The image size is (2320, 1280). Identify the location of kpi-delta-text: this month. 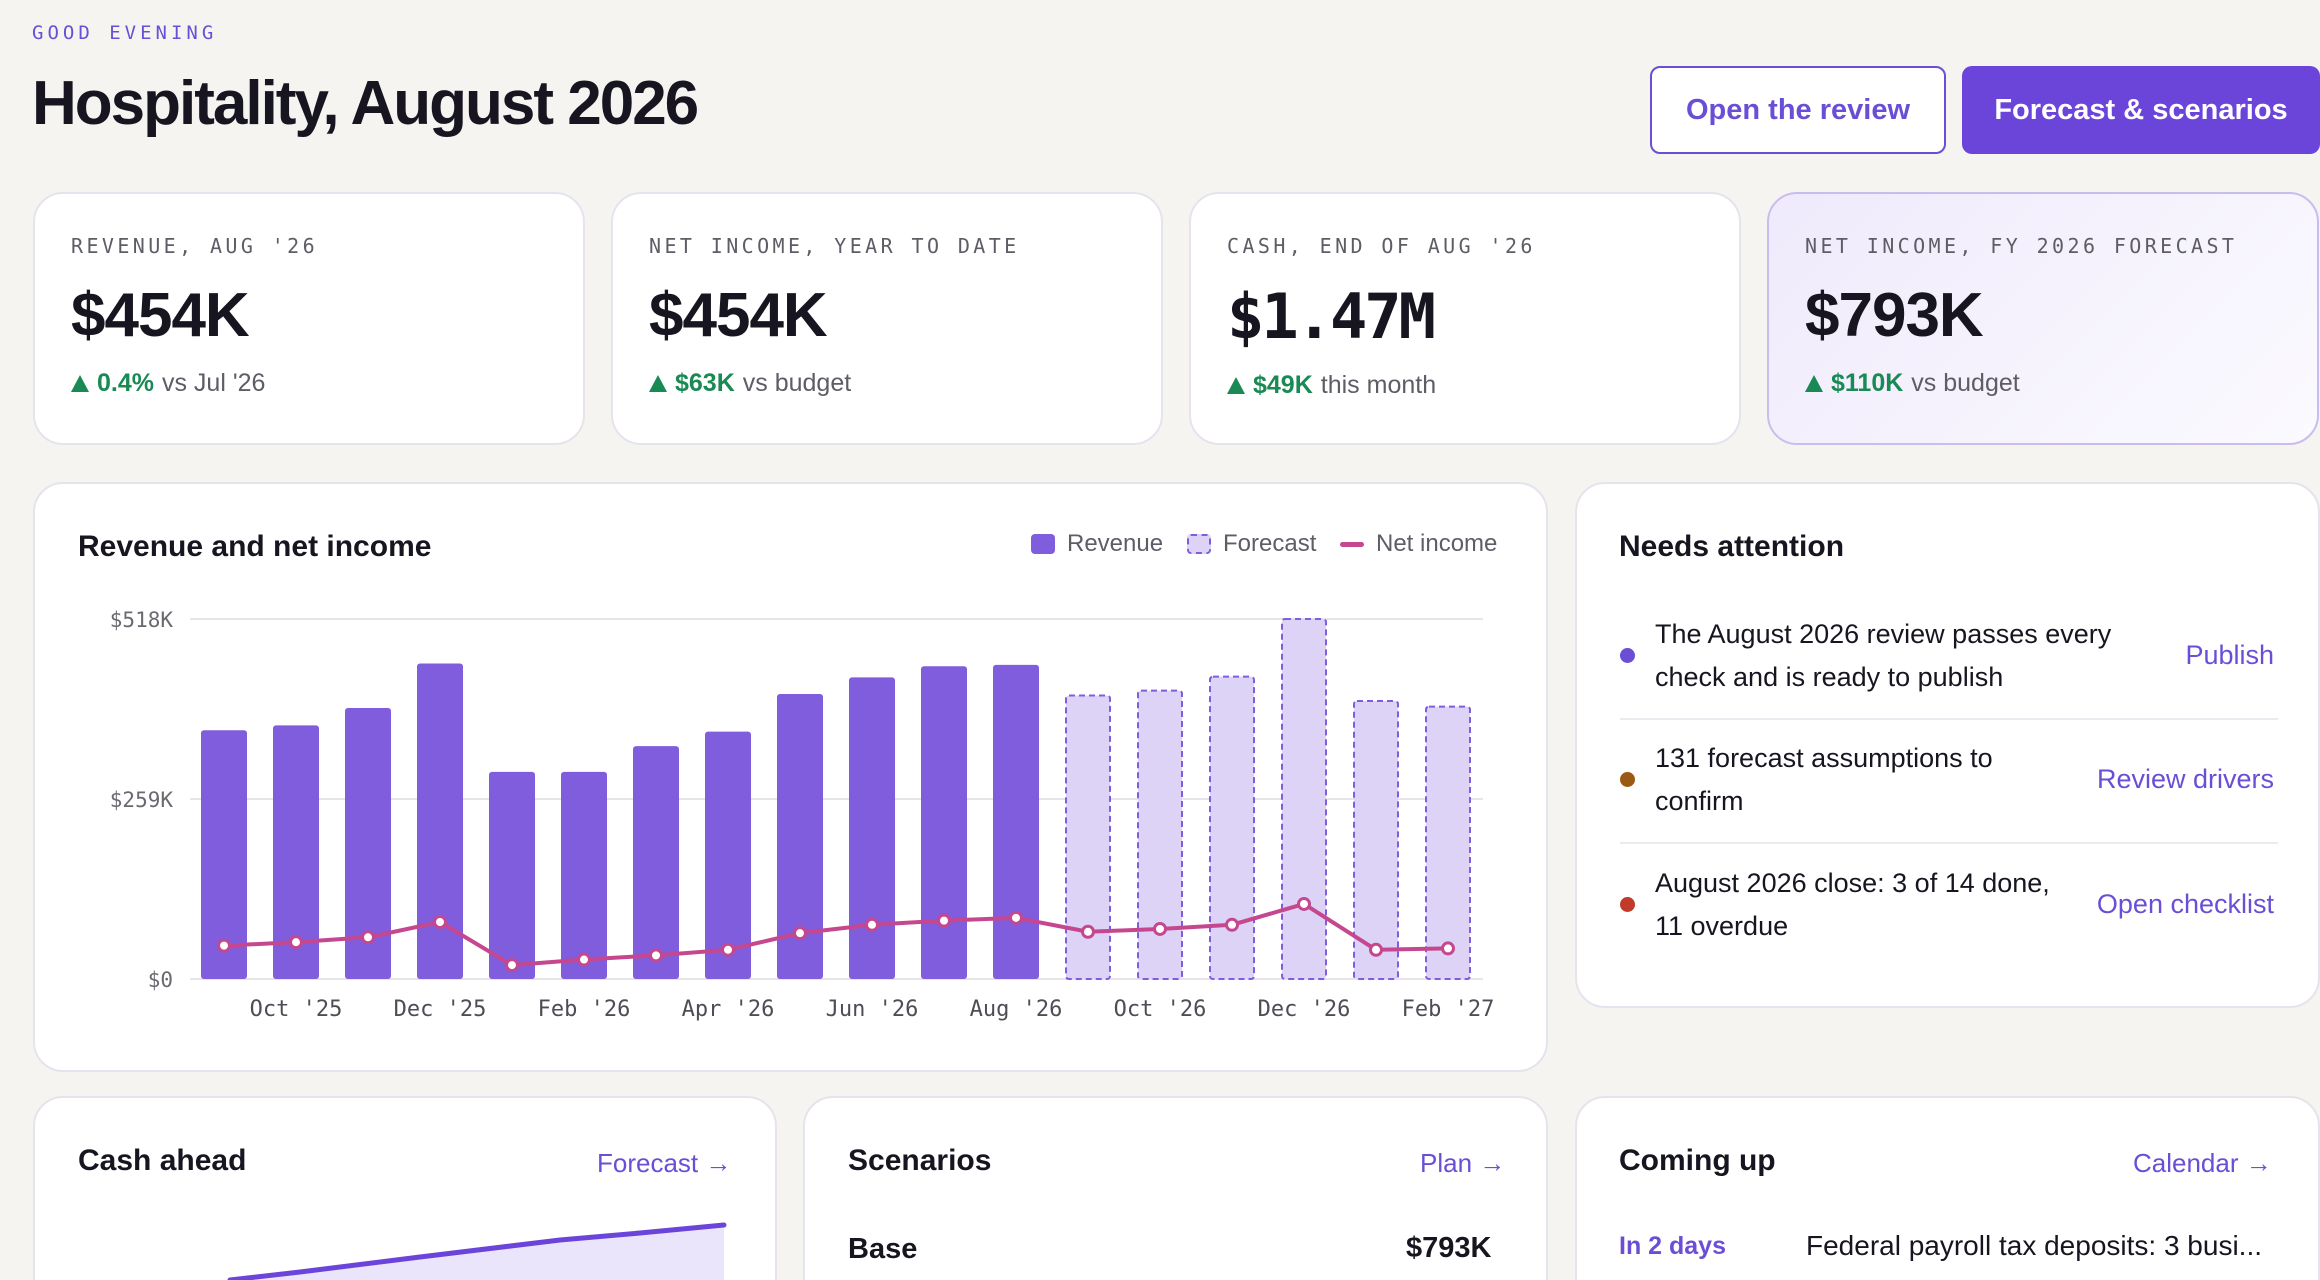
(1378, 385).